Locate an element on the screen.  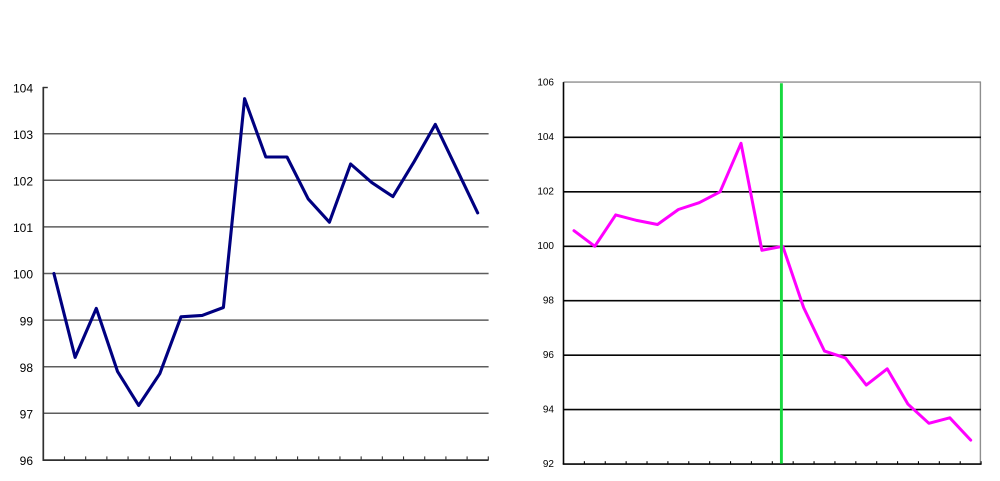
svg-text: 94 is located at coordinates (549, 409).